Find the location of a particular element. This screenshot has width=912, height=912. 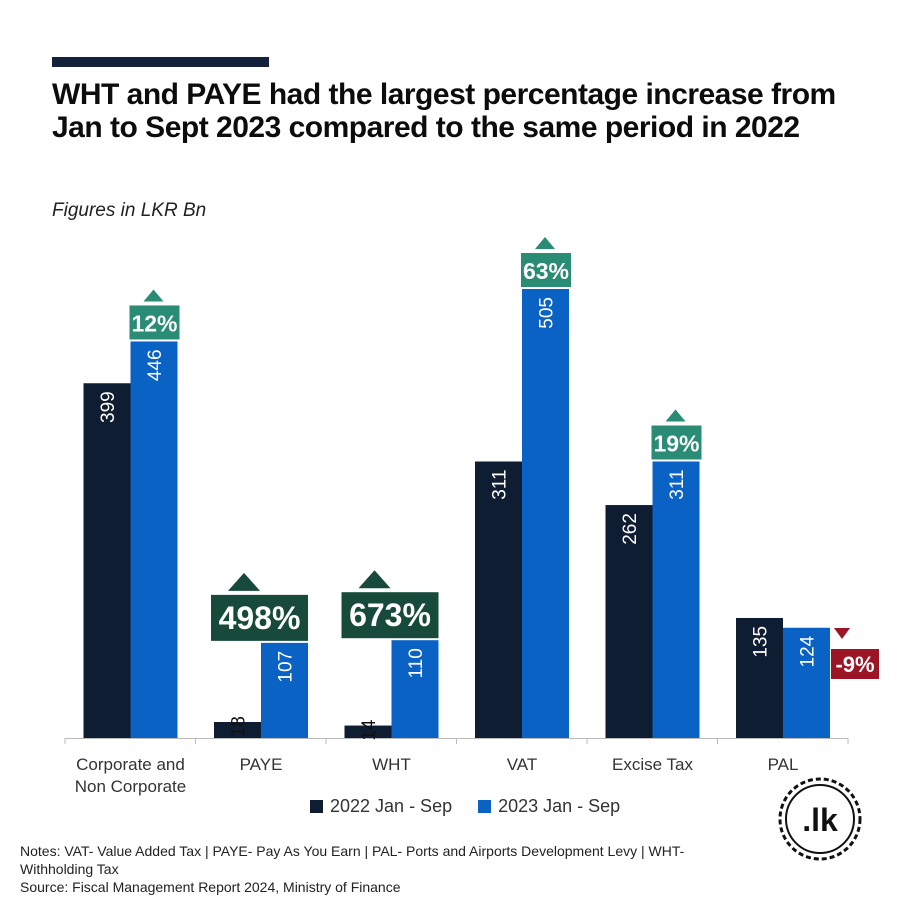

value-label-2023-4: 311 is located at coordinates (677, 484).